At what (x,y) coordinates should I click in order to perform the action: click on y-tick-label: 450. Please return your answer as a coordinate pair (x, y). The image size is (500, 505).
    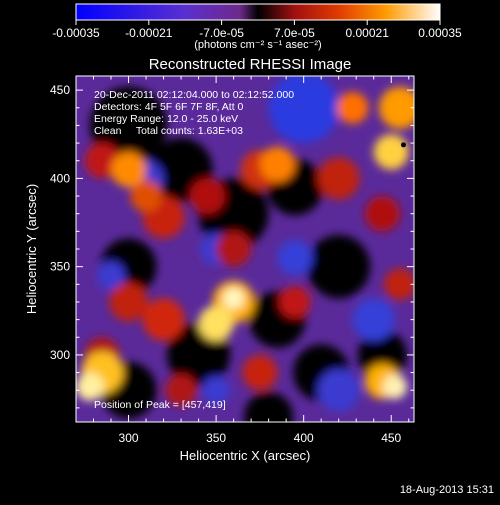
    Looking at the image, I should click on (60, 90).